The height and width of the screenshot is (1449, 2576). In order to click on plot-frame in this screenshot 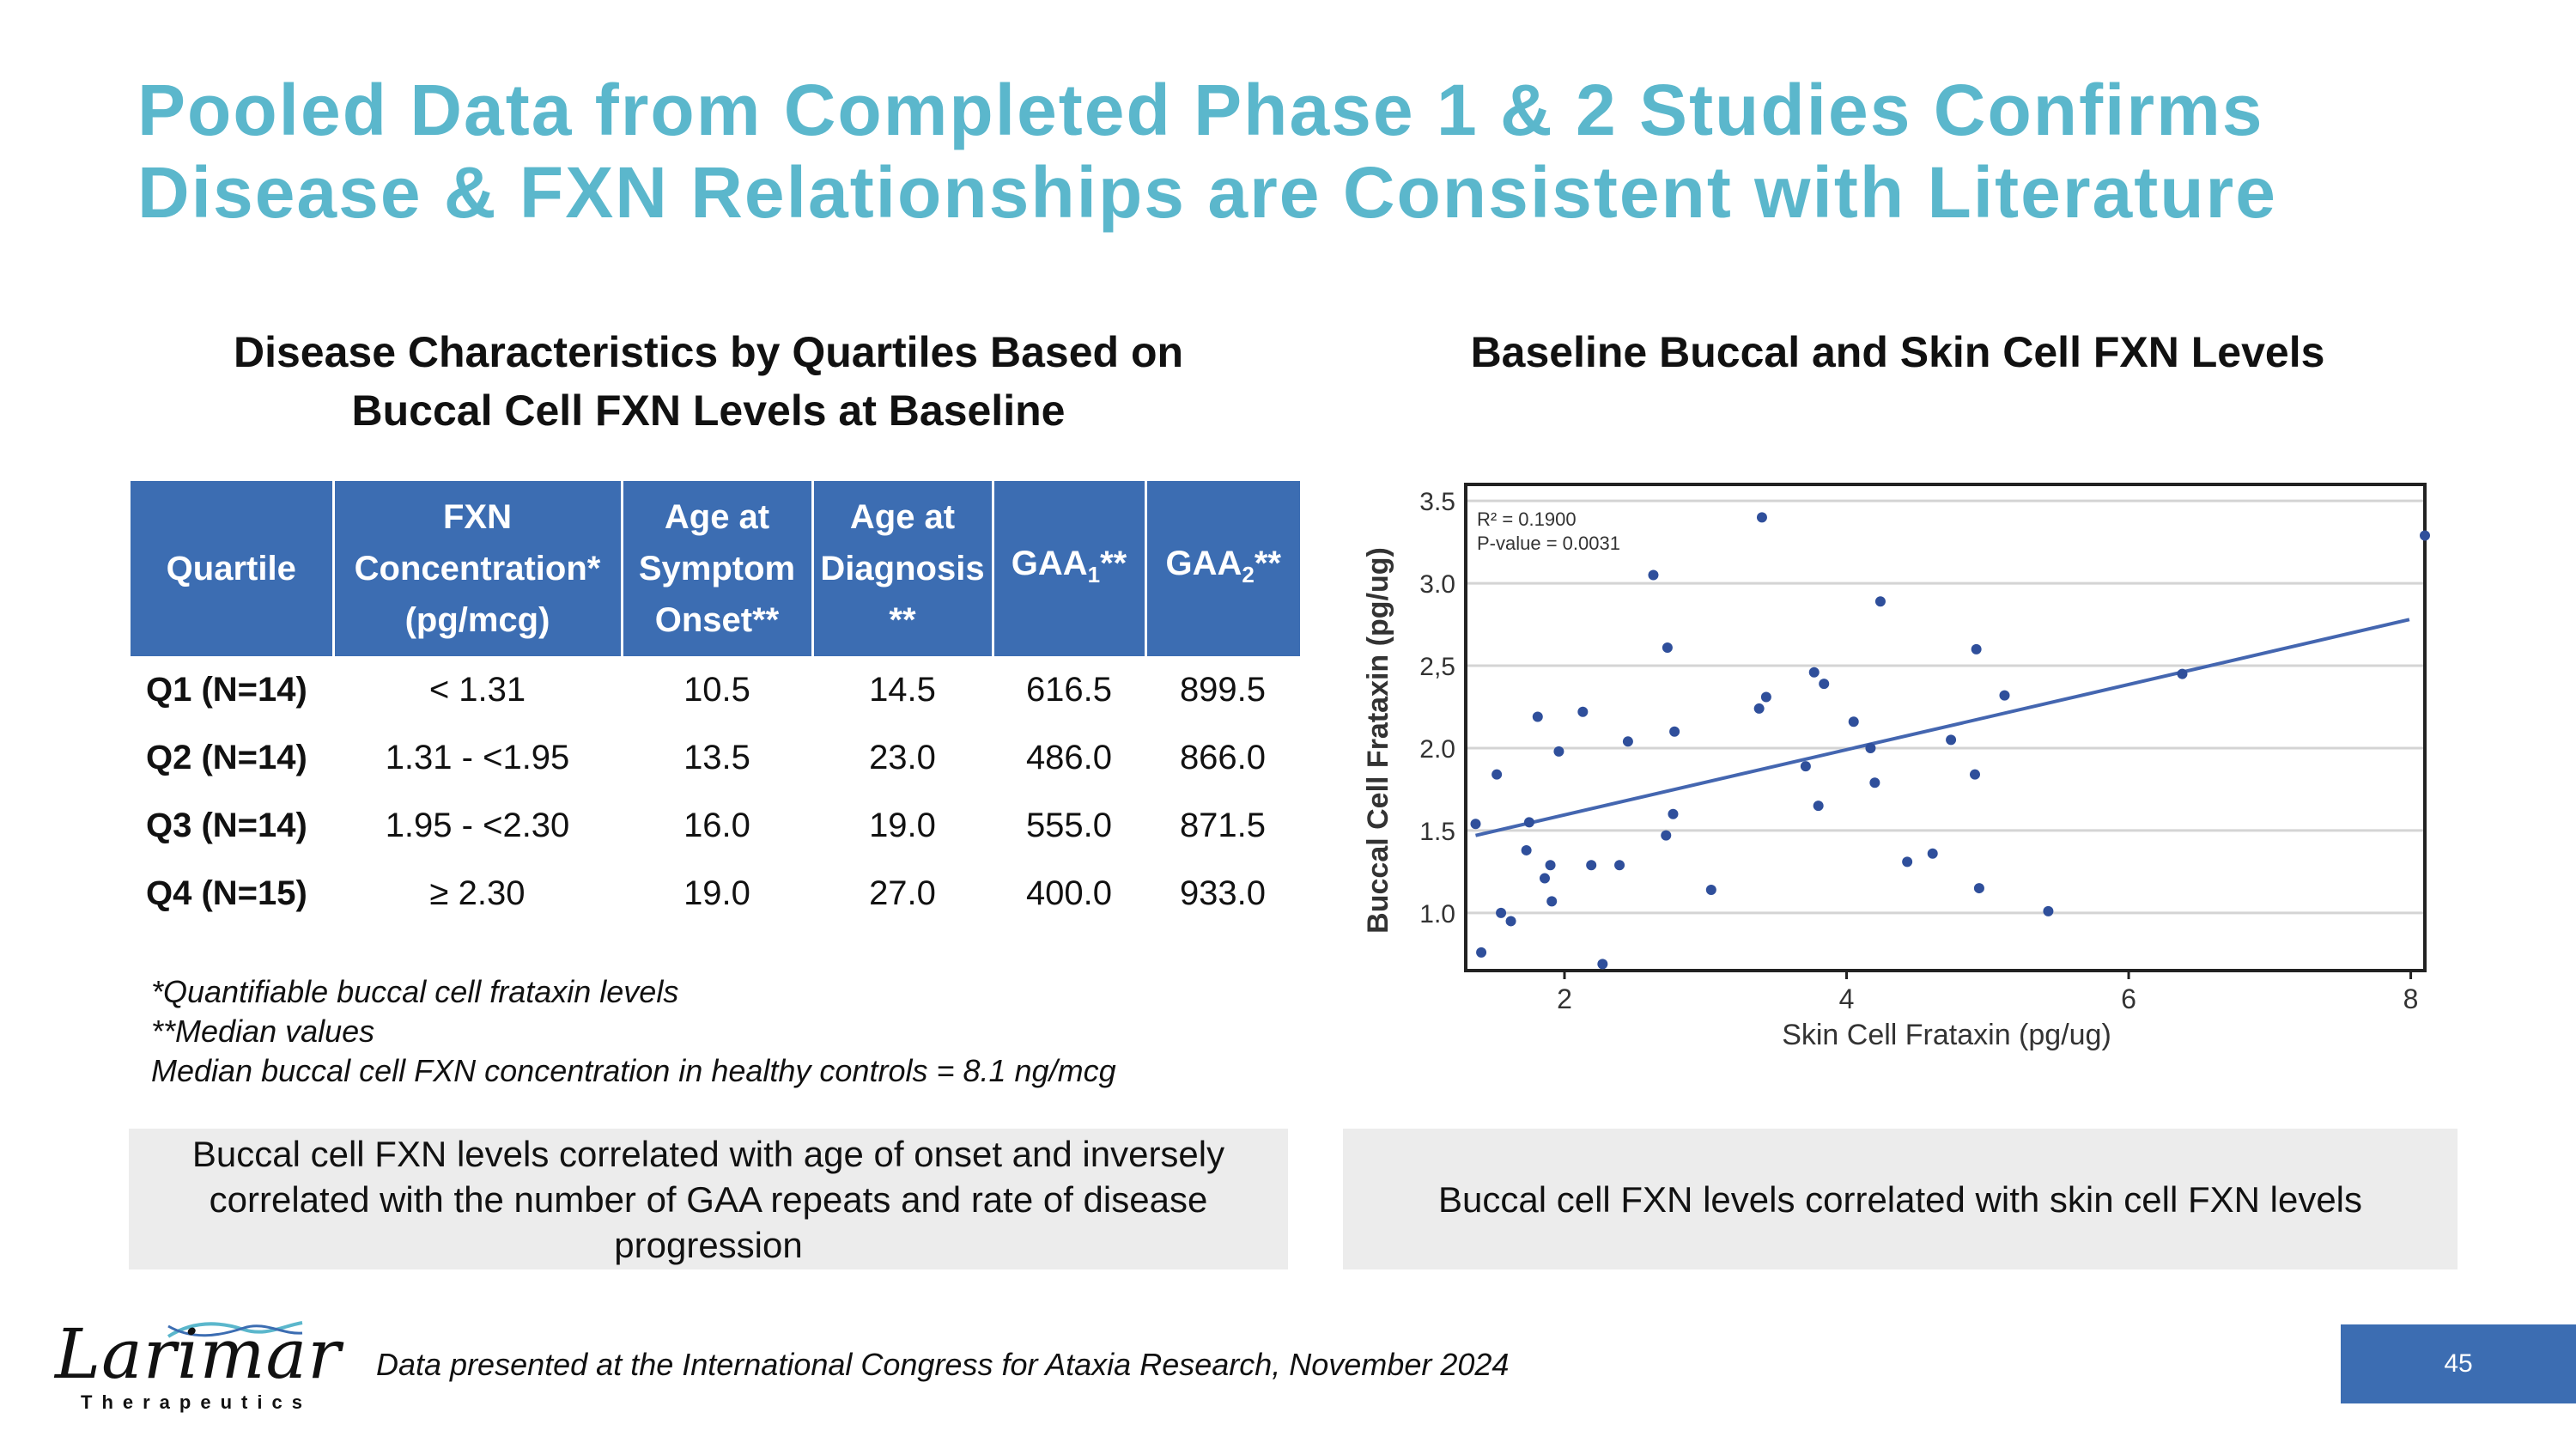, I will do `click(1945, 727)`.